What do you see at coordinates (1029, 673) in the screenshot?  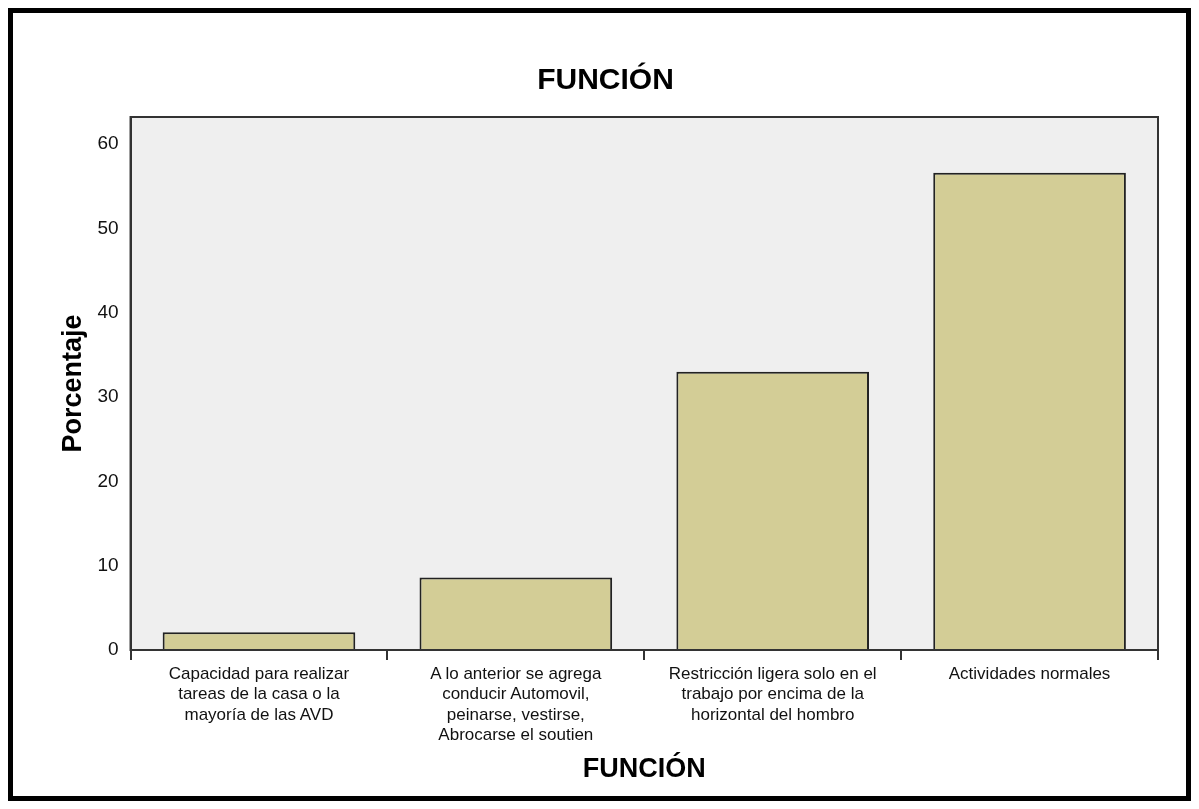 I see `x-tick-label: Actividades normales` at bounding box center [1029, 673].